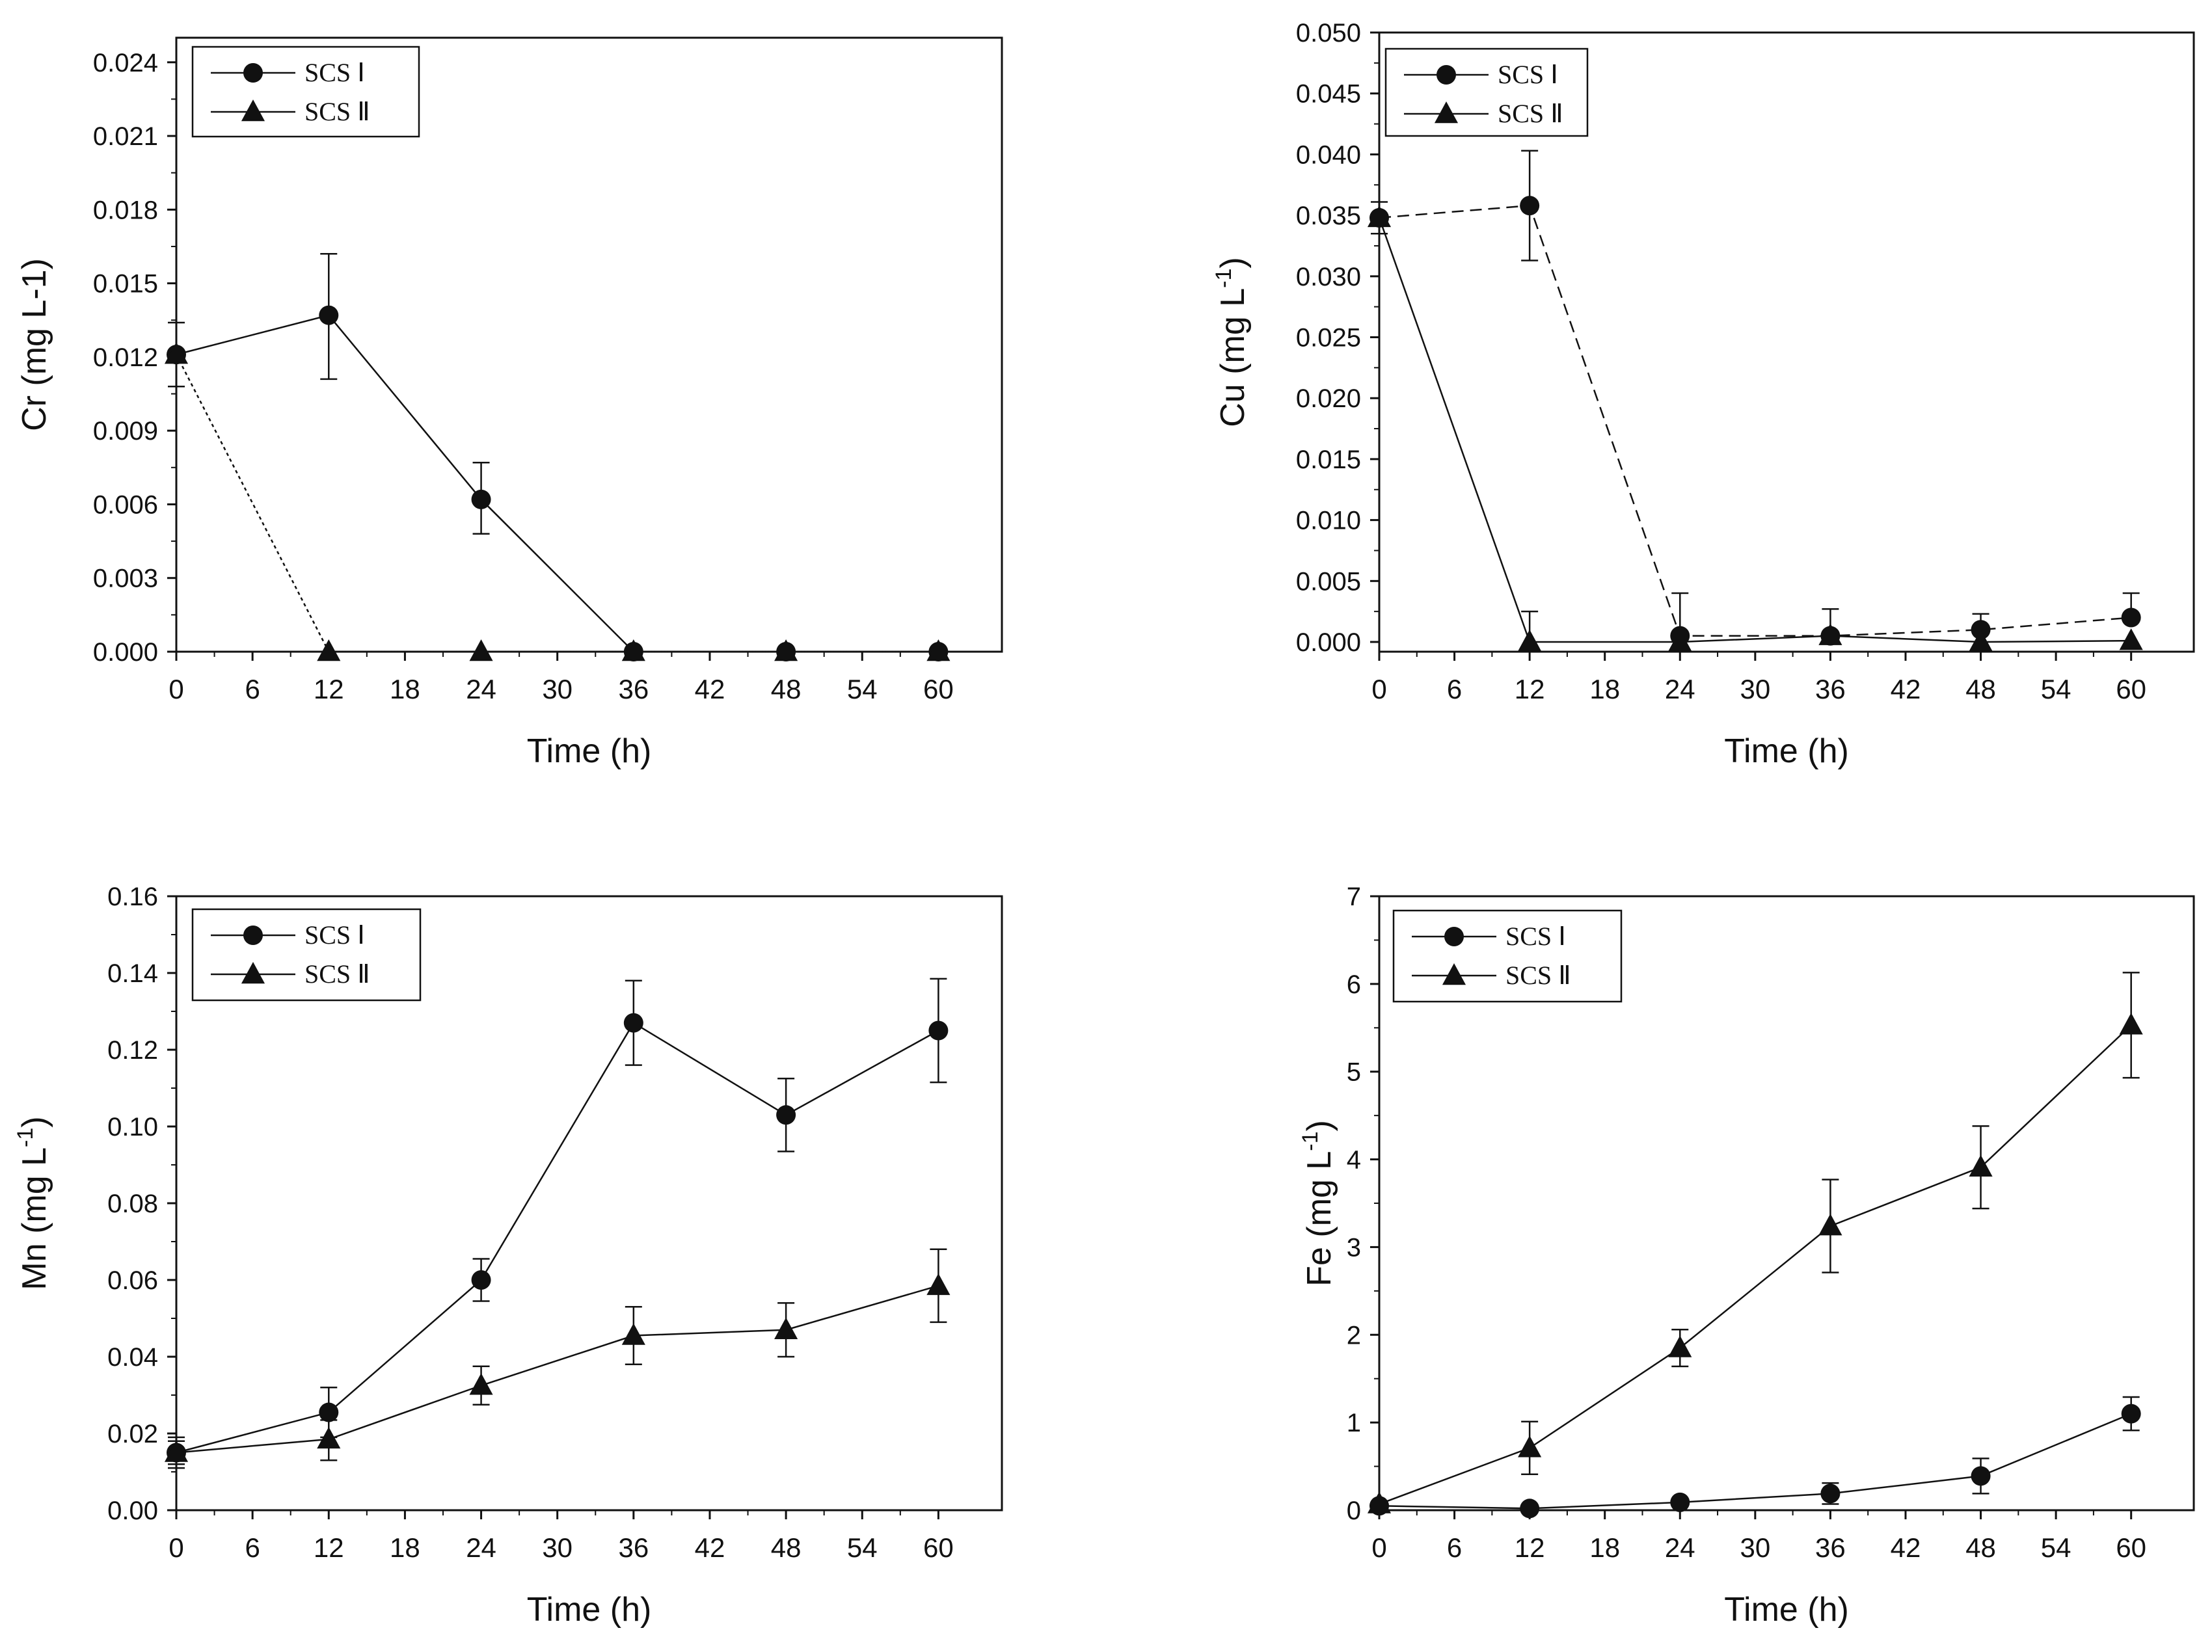 The image size is (2212, 1652). I want to click on y-axis-title-main: Fe (mg L, so click(1320, 1218).